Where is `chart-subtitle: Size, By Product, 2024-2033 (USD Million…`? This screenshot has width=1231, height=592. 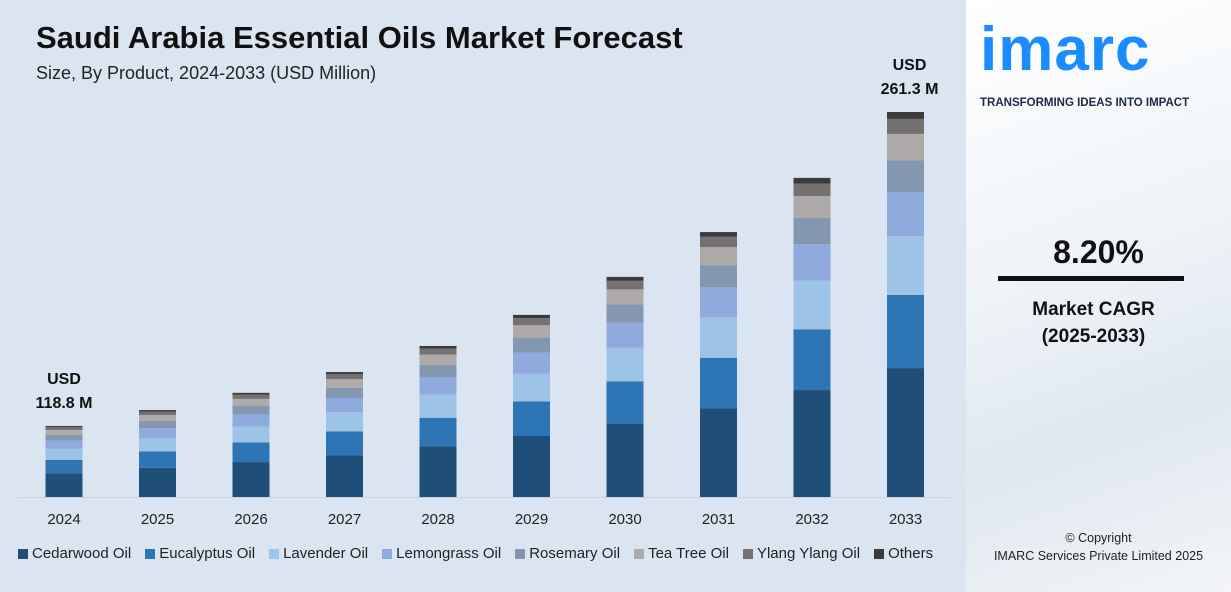
chart-subtitle: Size, By Product, 2024-2033 (USD Million… is located at coordinates (206, 73).